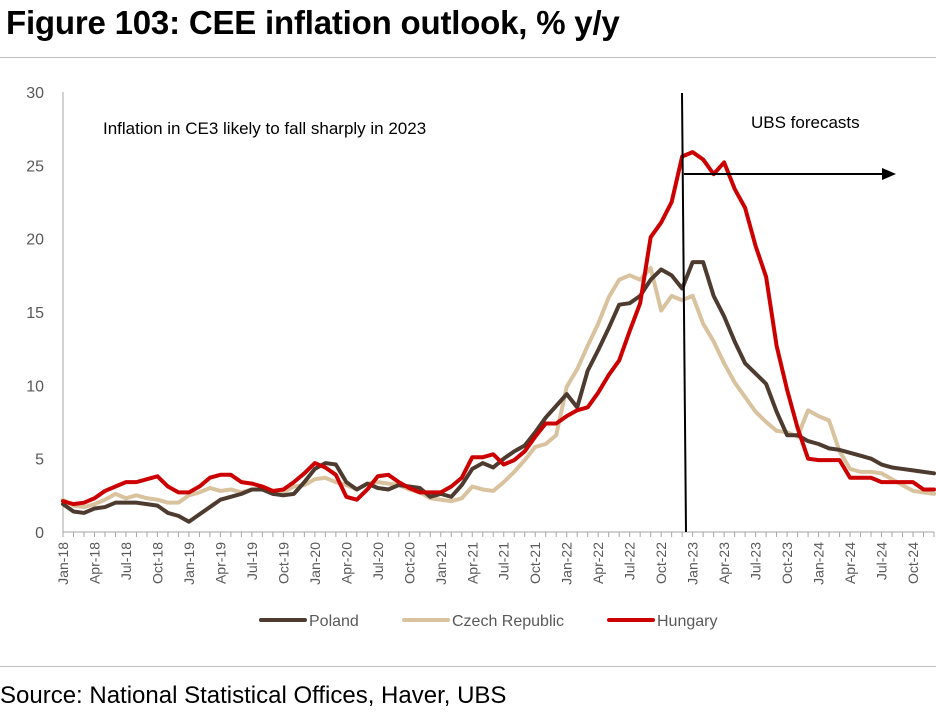 The height and width of the screenshot is (716, 936). I want to click on x-tick-label: Jan-18, so click(63, 563).